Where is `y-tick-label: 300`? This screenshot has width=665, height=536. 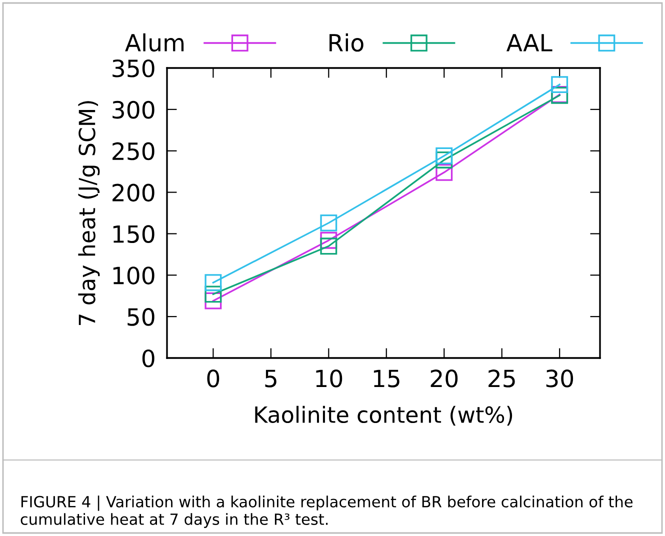
y-tick-label: 300 is located at coordinates (133, 109).